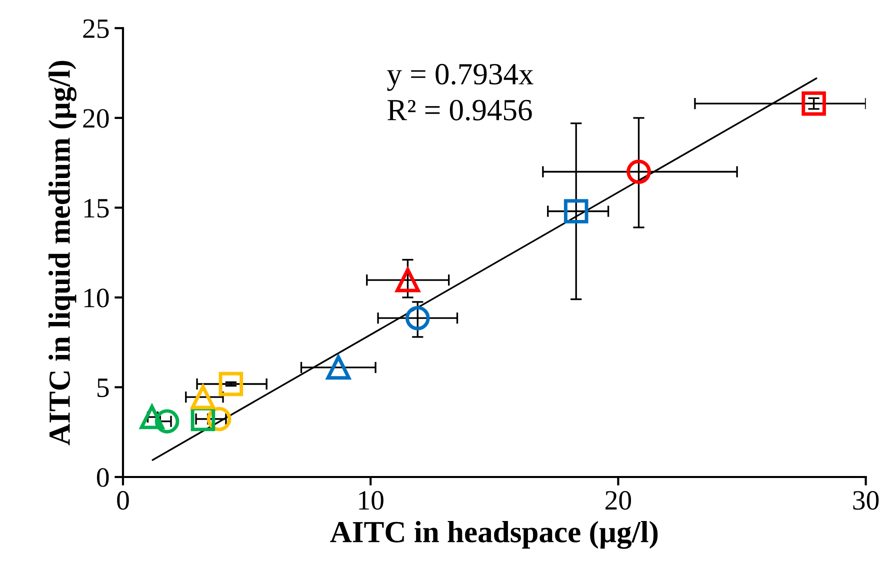  Describe the element at coordinates (96, 298) in the screenshot. I see `y-tick-label: 10` at that location.